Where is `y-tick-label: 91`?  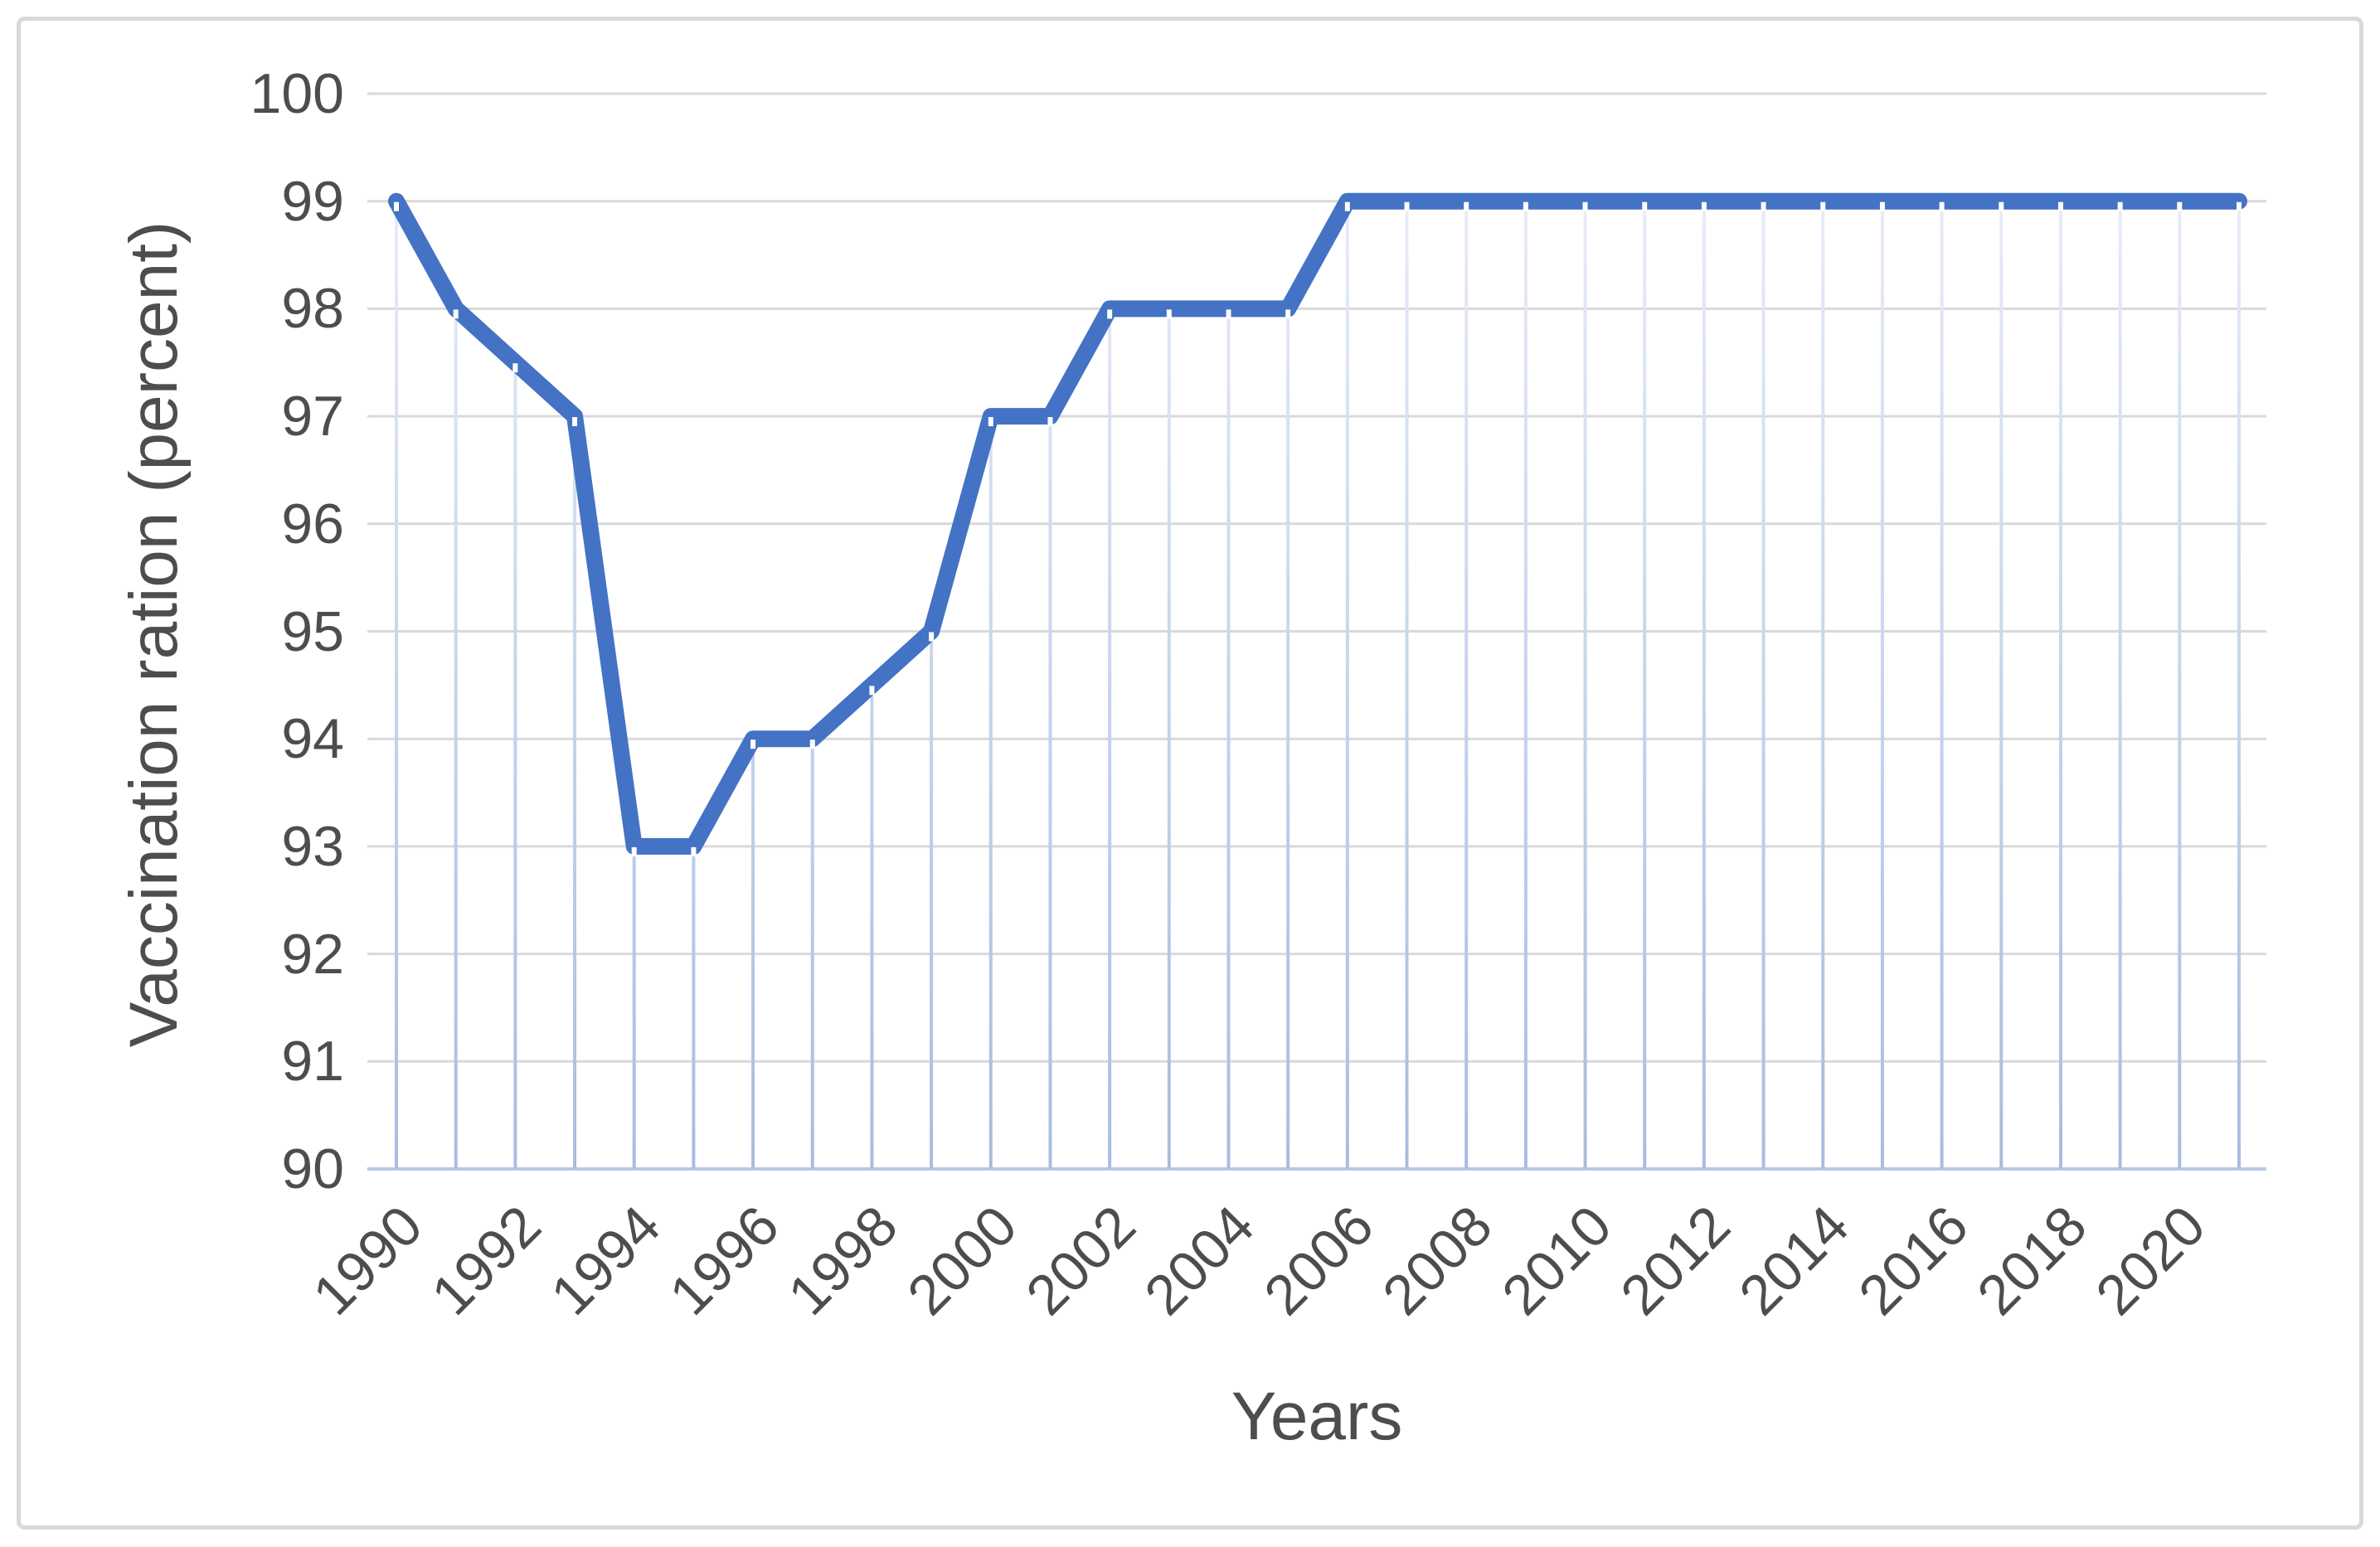
y-tick-label: 91 is located at coordinates (312, 1062).